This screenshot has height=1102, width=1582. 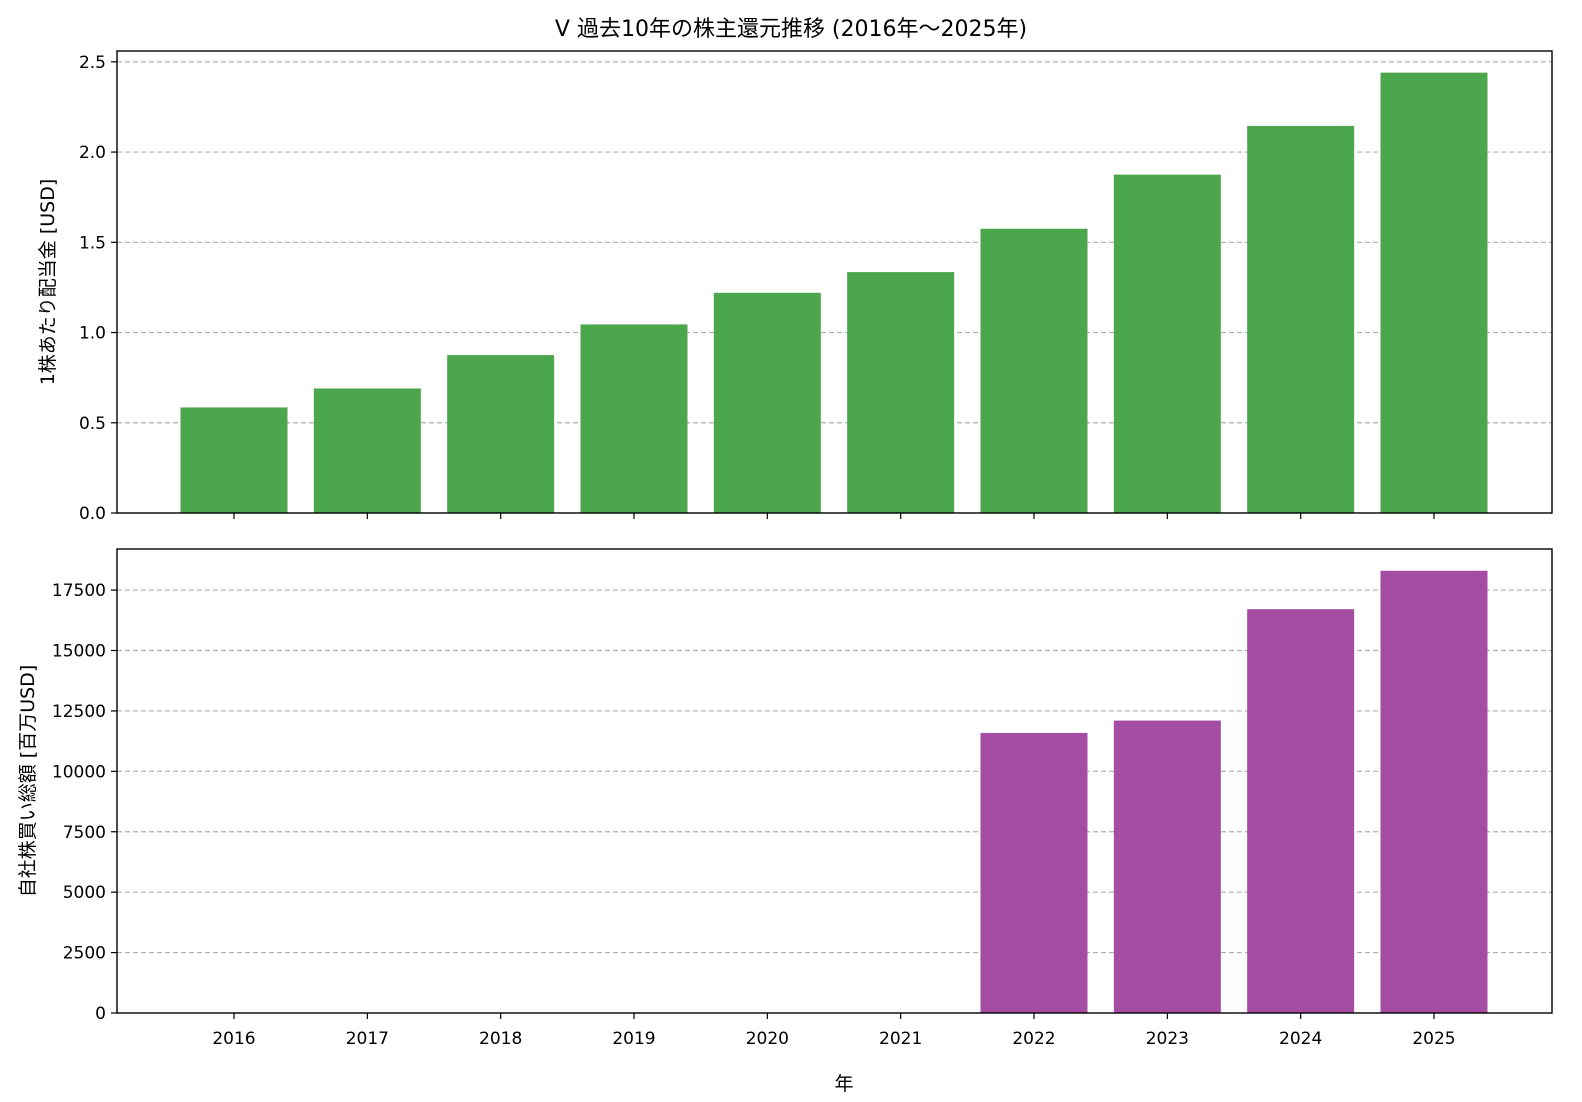 What do you see at coordinates (28, 781) in the screenshot?
I see `buyback-y-axis-label: 自社株買い総額 [百万USD]` at bounding box center [28, 781].